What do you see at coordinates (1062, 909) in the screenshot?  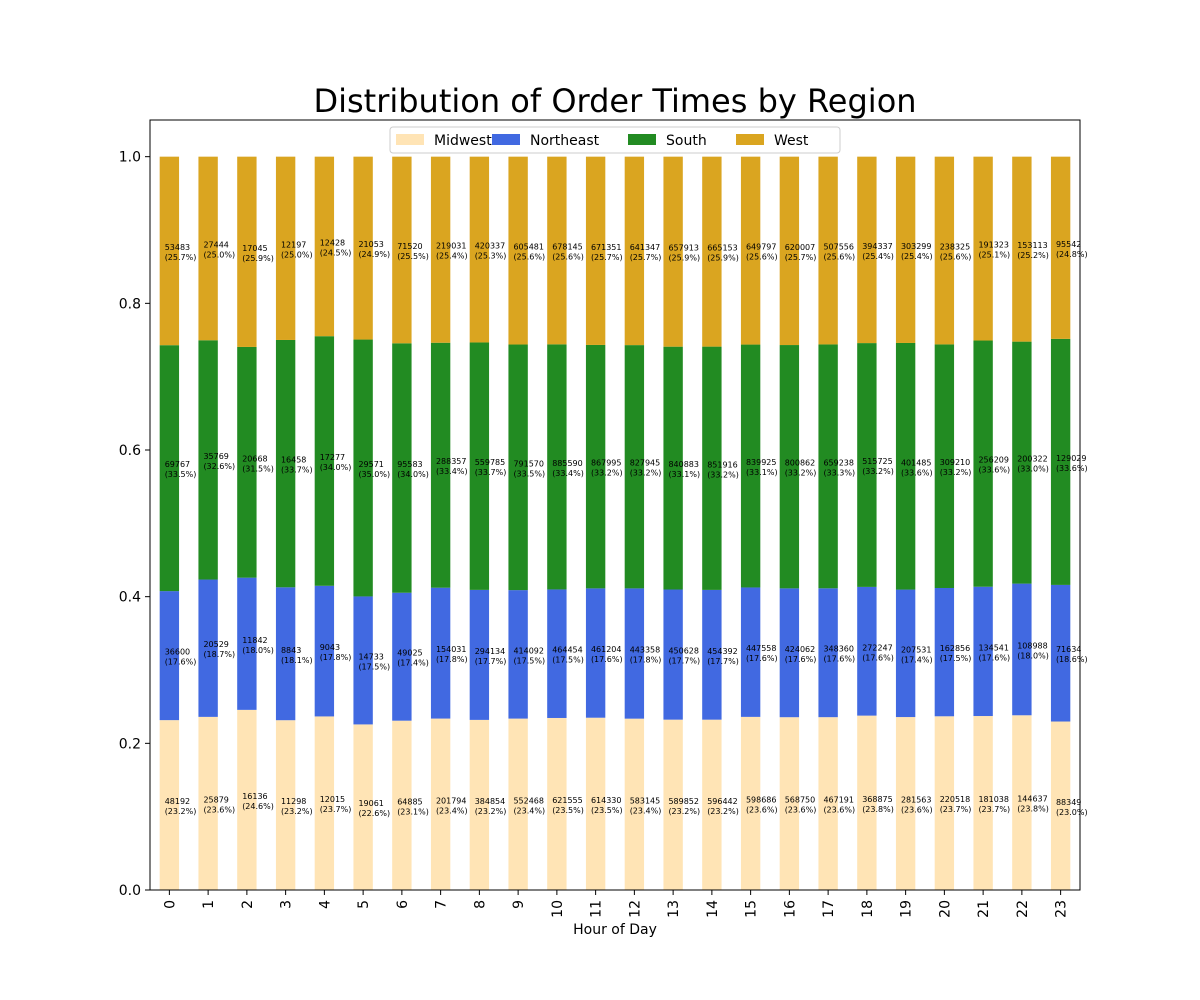 I see `x-tick-label: 23` at bounding box center [1062, 909].